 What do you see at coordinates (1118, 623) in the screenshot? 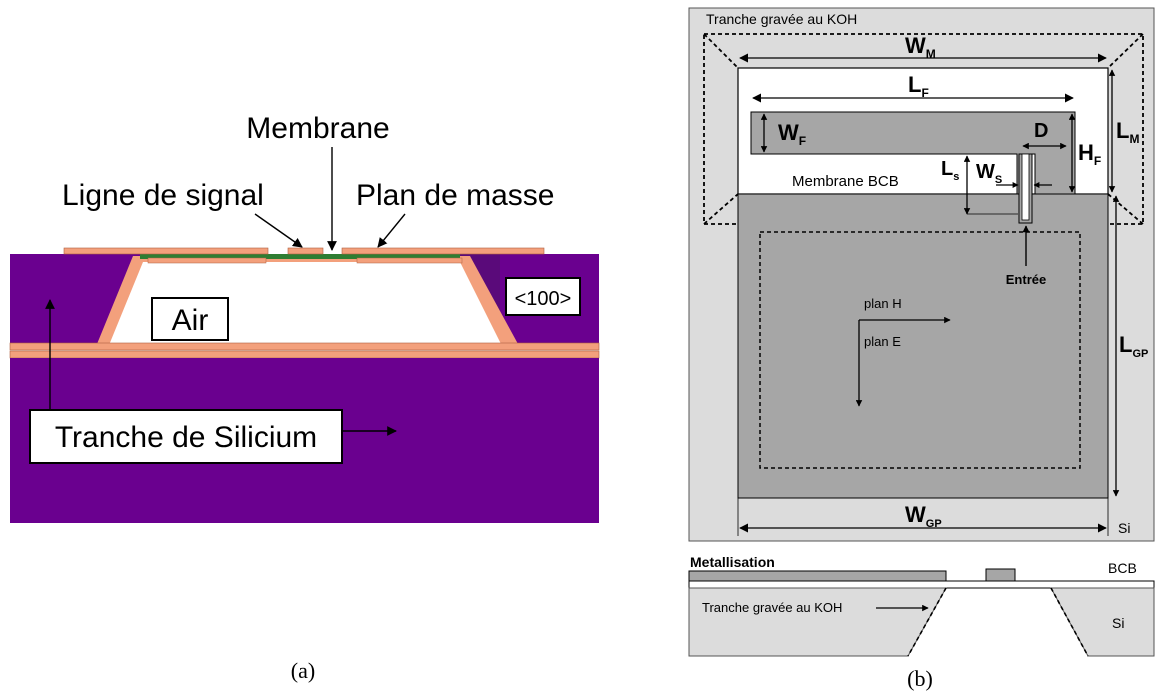
I see `label-si-bottom: Si` at bounding box center [1118, 623].